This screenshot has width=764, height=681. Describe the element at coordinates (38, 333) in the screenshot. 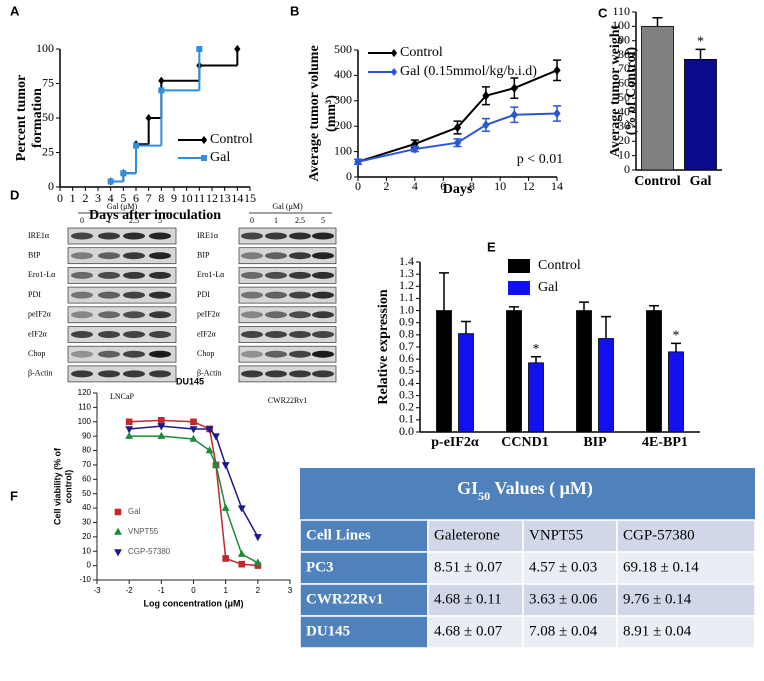

I see `blot-row-label: eIF2α` at that location.